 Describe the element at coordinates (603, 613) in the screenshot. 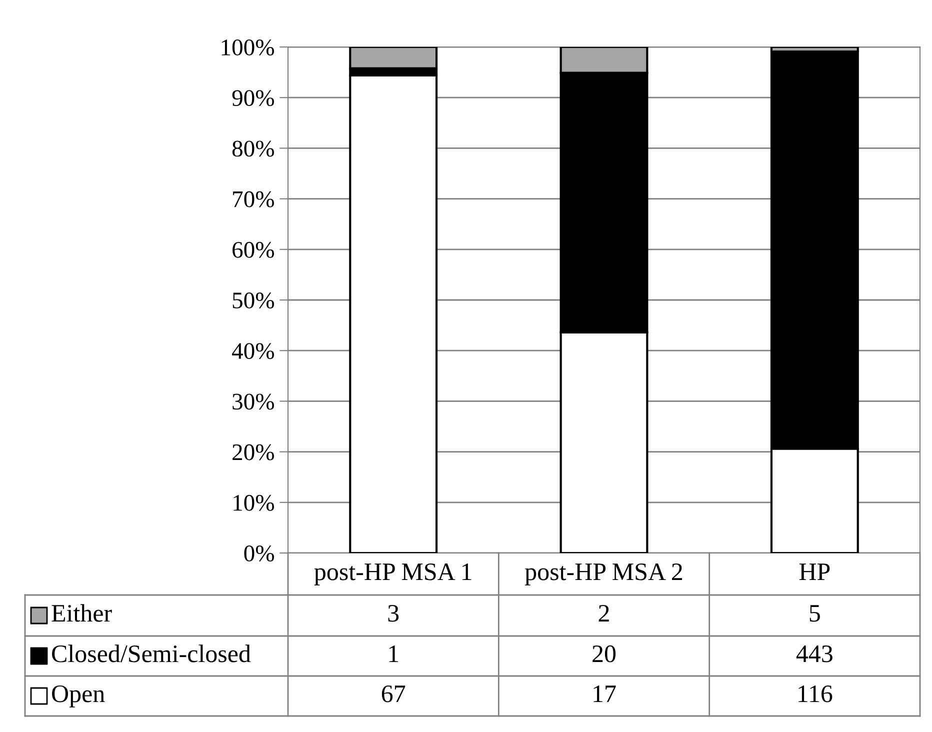

I see `text: 2` at that location.